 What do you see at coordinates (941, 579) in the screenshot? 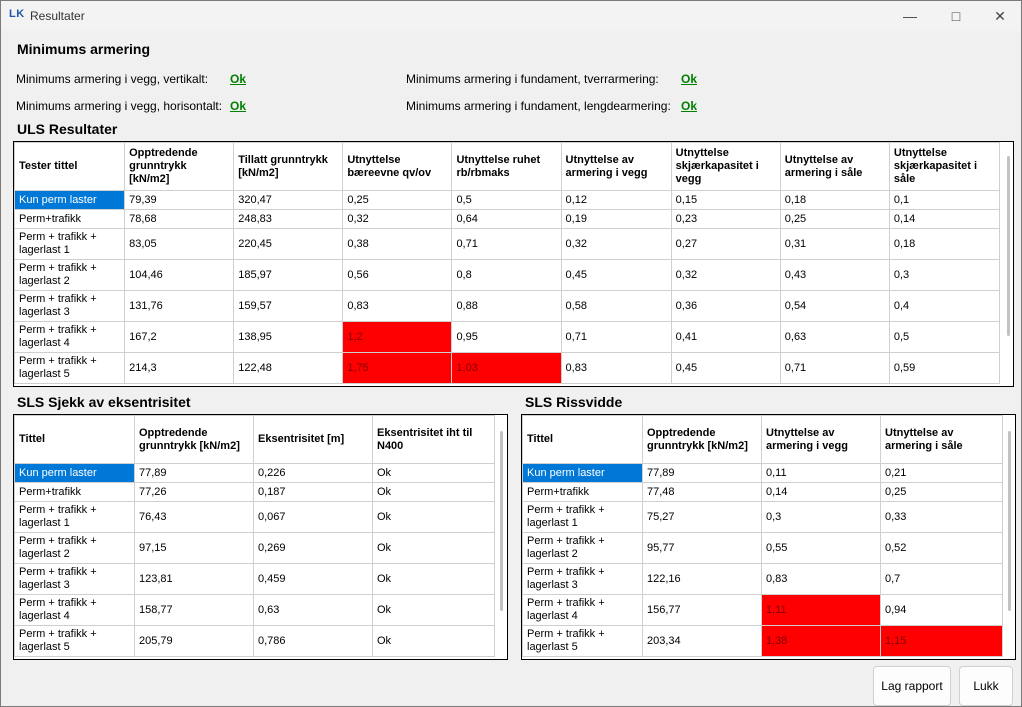
I see `value-cell: 0,7` at bounding box center [941, 579].